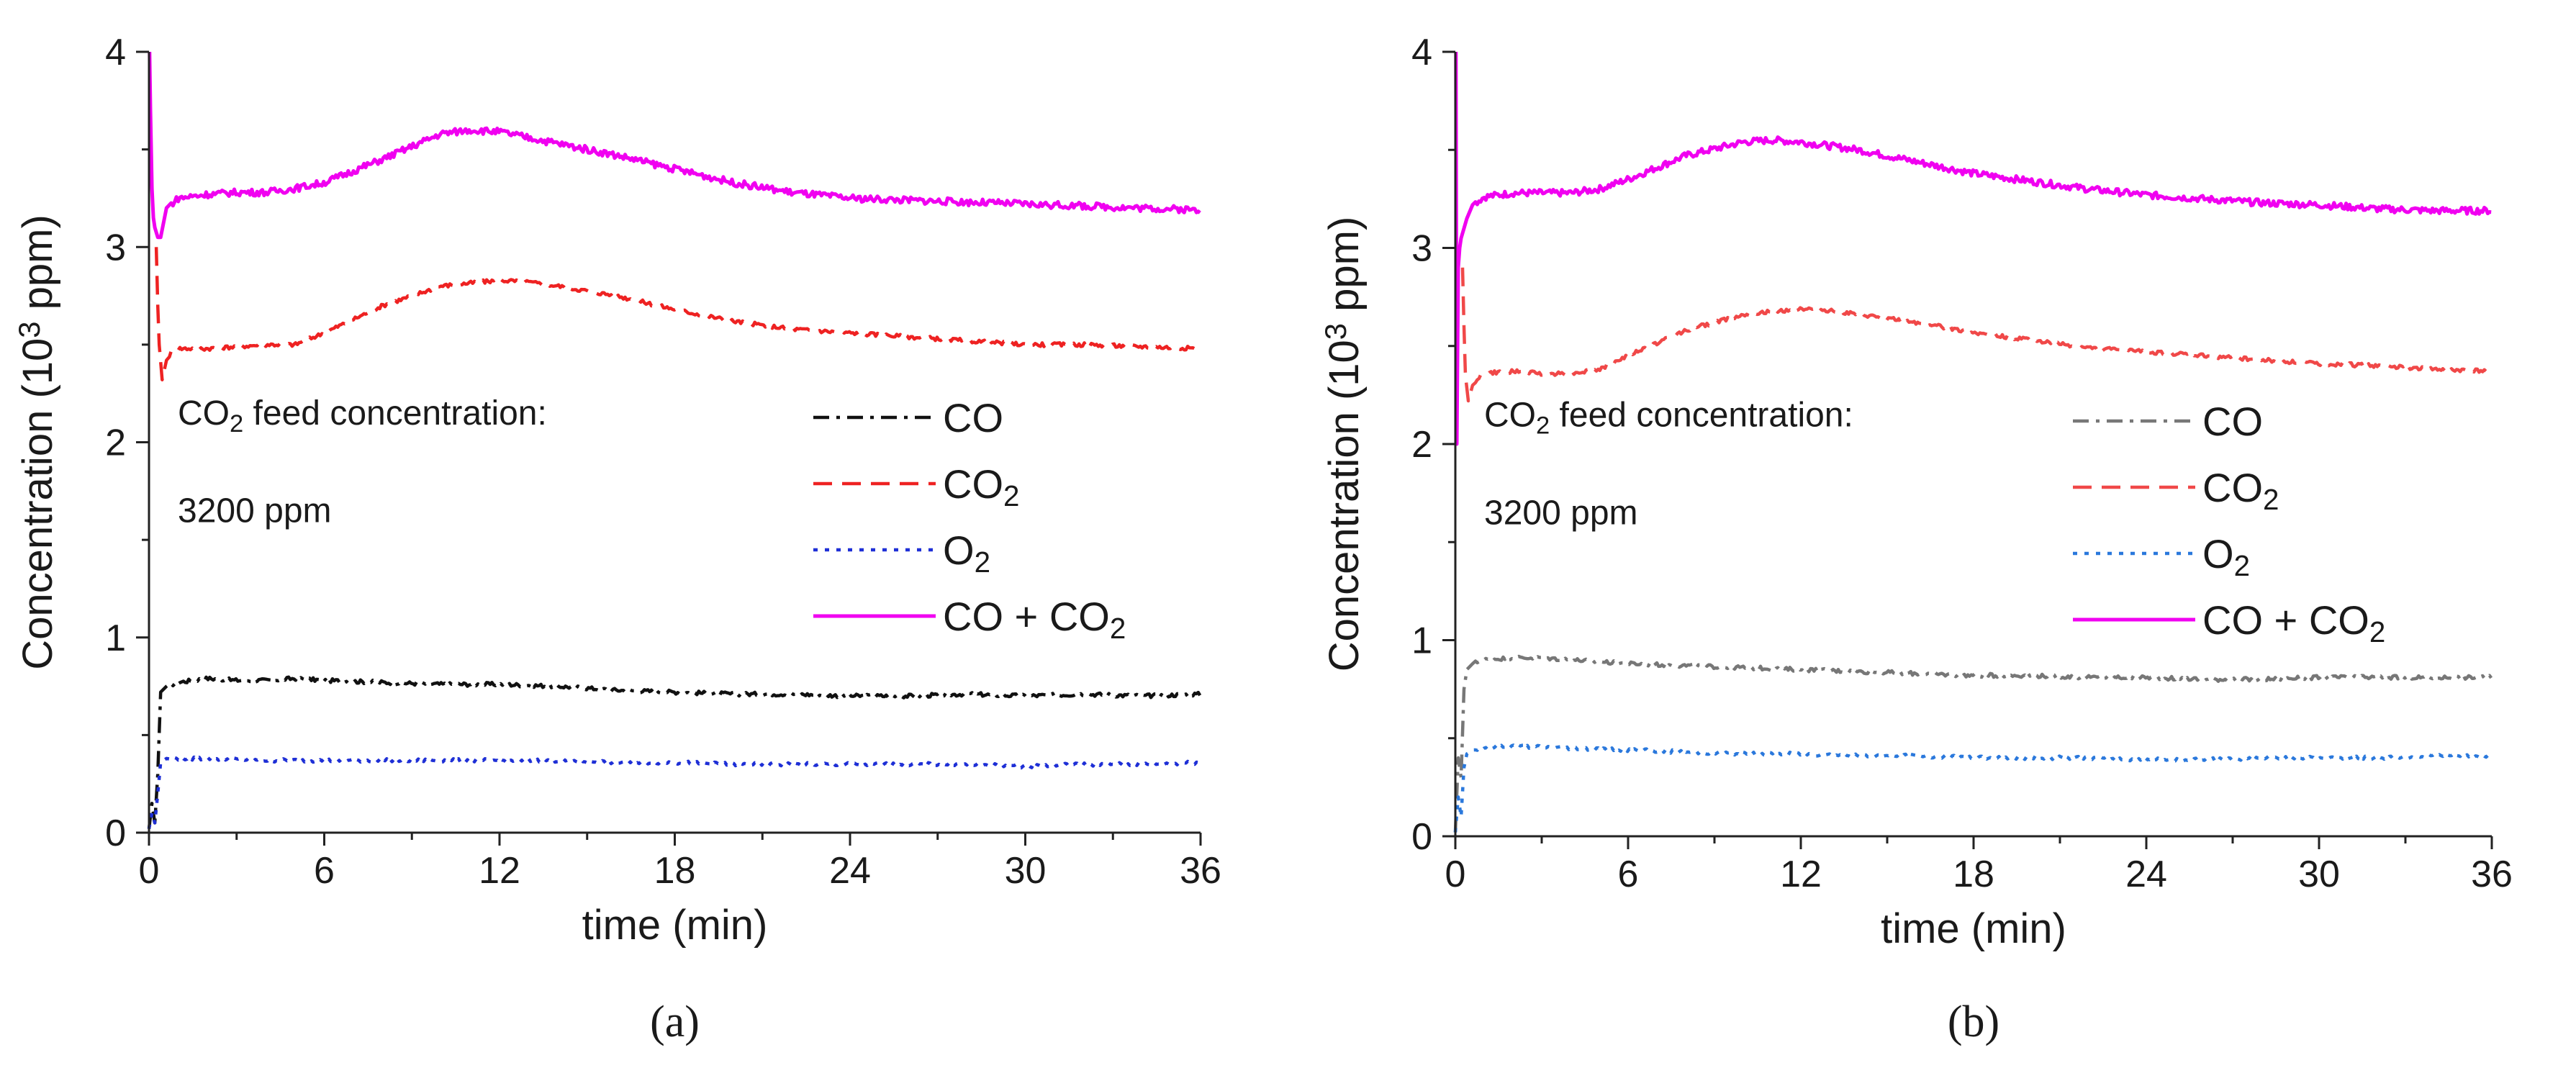 This screenshot has height=1068, width=2576. I want to click on chart-1-y-tick-label: 4, so click(1421, 52).